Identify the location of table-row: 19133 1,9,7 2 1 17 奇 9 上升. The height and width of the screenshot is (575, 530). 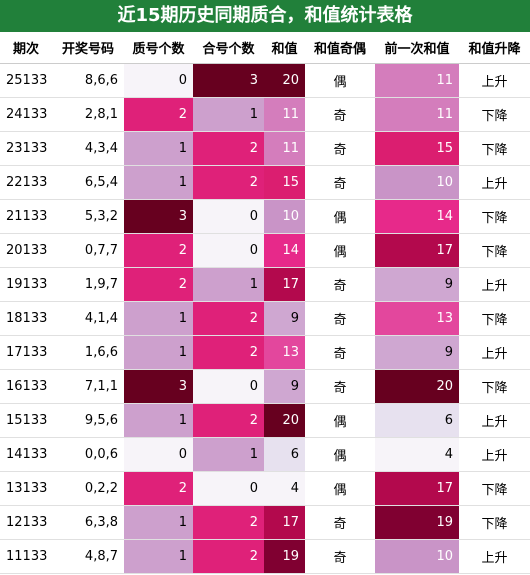
(265, 284).